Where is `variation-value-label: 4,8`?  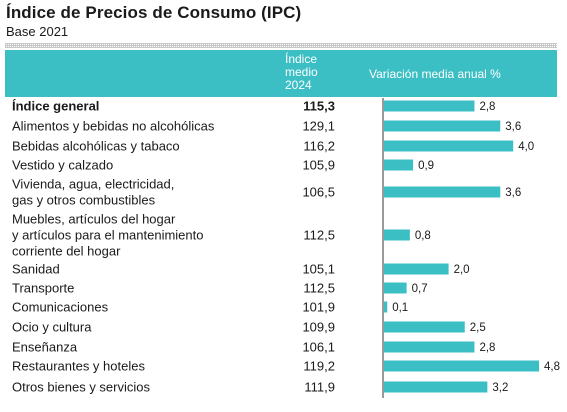 variation-value-label: 4,8 is located at coordinates (552, 367).